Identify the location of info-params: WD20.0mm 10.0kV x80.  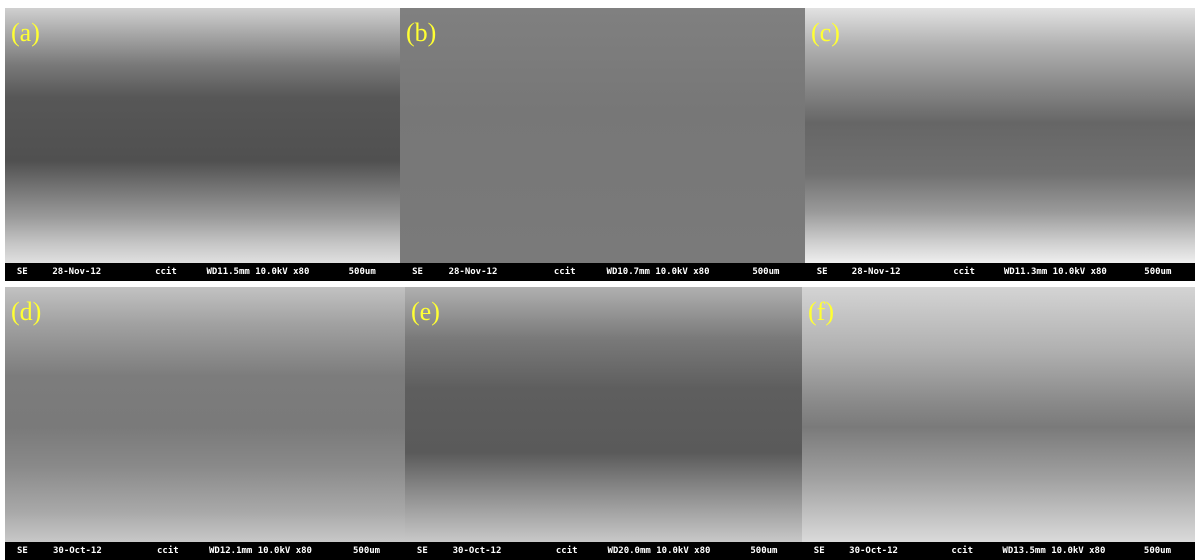
(659, 551).